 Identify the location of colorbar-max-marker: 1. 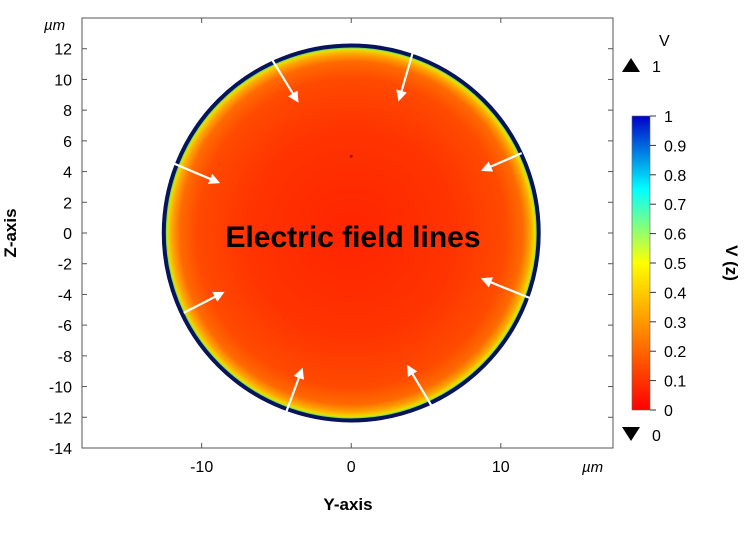
(656, 67).